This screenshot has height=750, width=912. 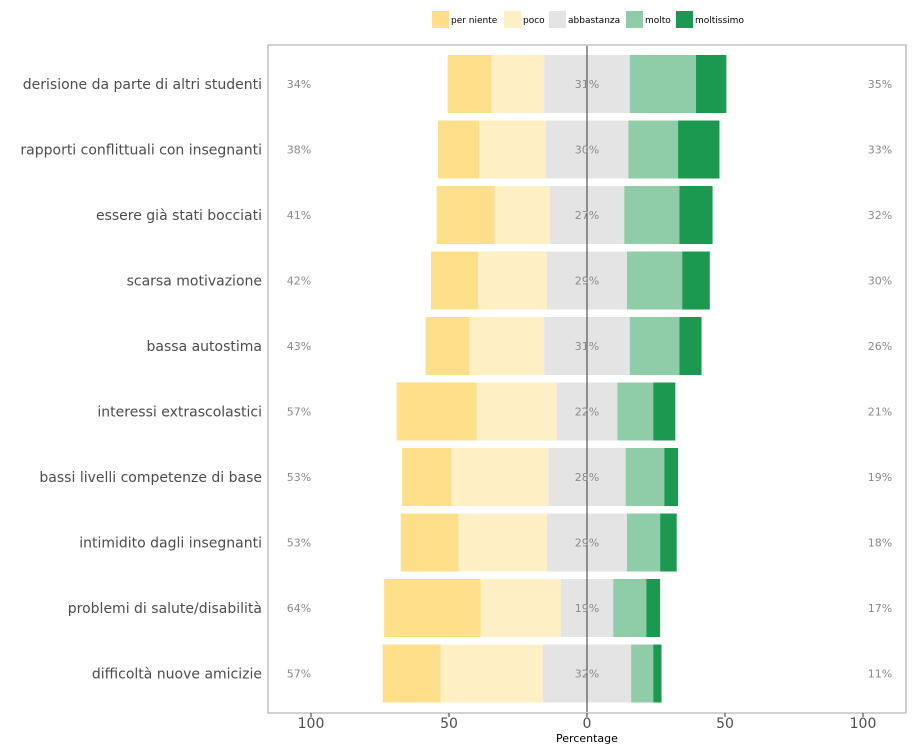 I want to click on x-tick-label: 0, so click(x=587, y=724).